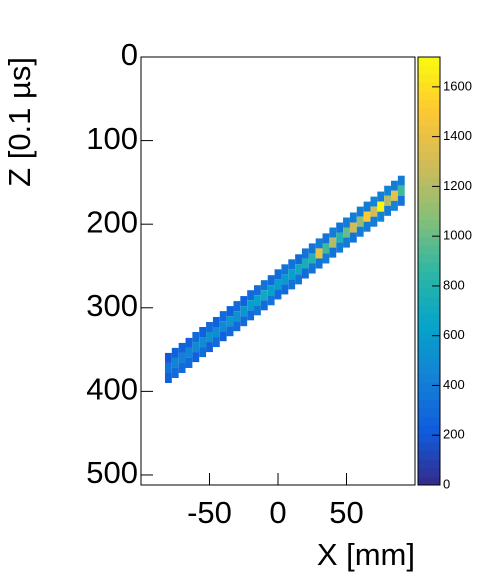 The image size is (487, 587). I want to click on colorbar-tick-label: 0, so click(446, 483).